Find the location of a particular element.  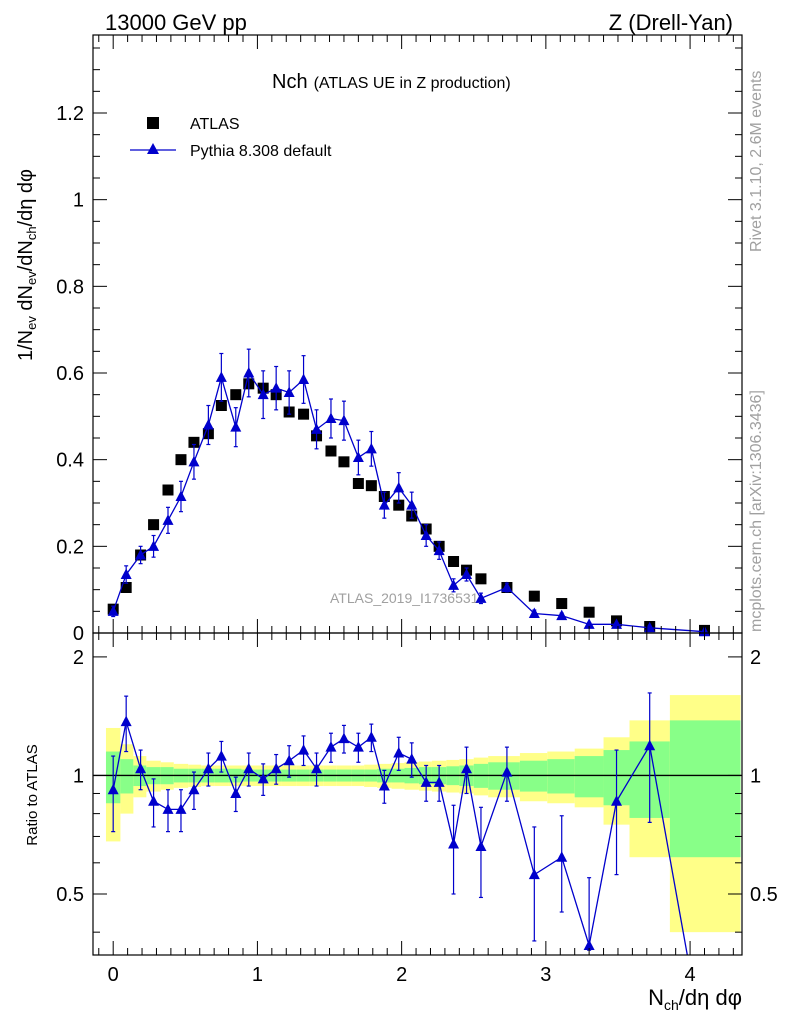

x-tick-label: 0 is located at coordinates (113, 975).